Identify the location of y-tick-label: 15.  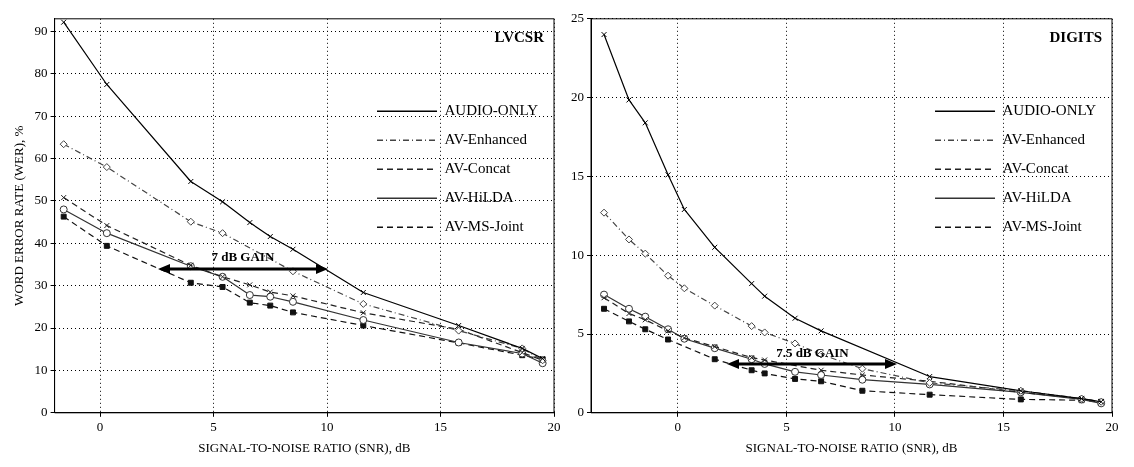
(577, 175).